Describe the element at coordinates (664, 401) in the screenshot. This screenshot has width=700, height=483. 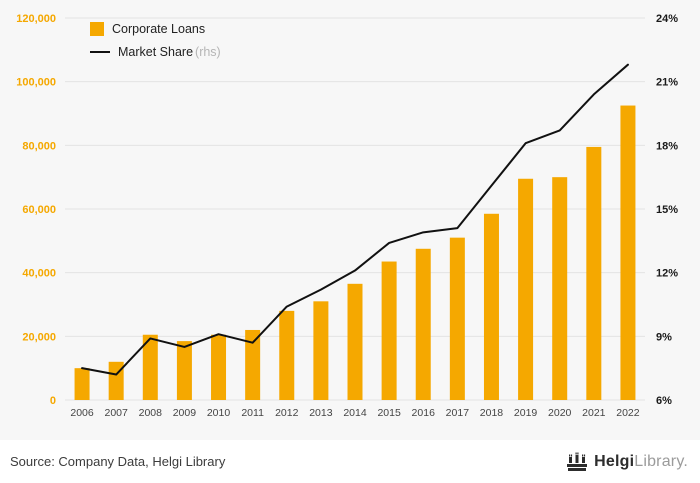
I see `svg-text: 6%` at that location.